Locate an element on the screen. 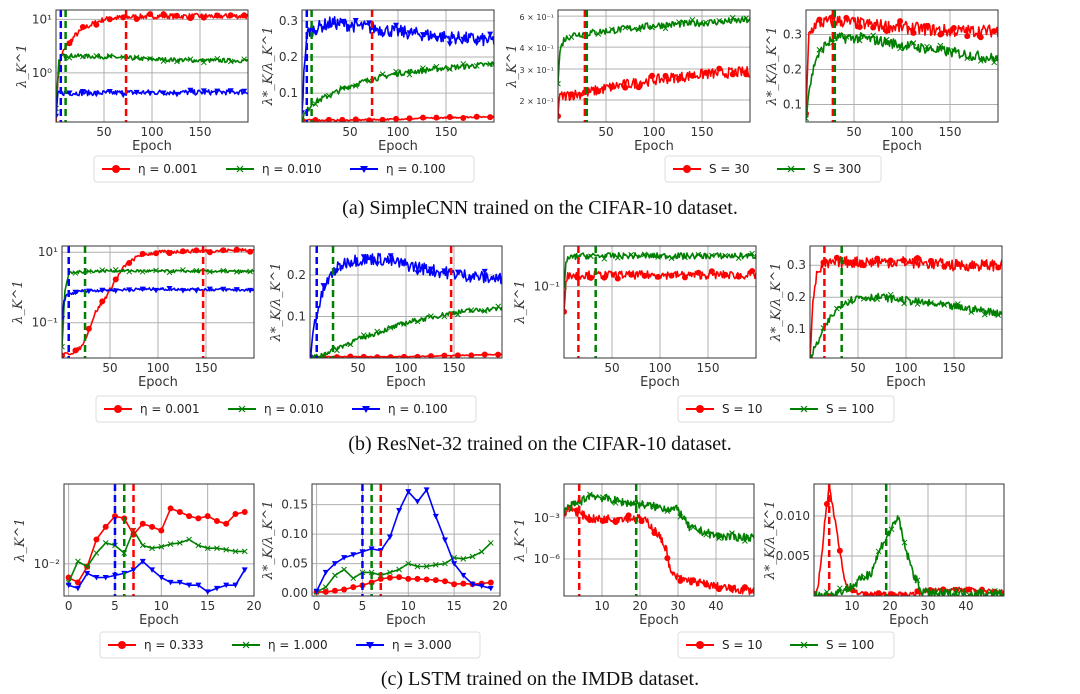 The image size is (1080, 694). chart-panel-6: 50 100 150 0.1 0.2 Epoch λ*_K/λ_K^1 is located at coordinates (386, 317).